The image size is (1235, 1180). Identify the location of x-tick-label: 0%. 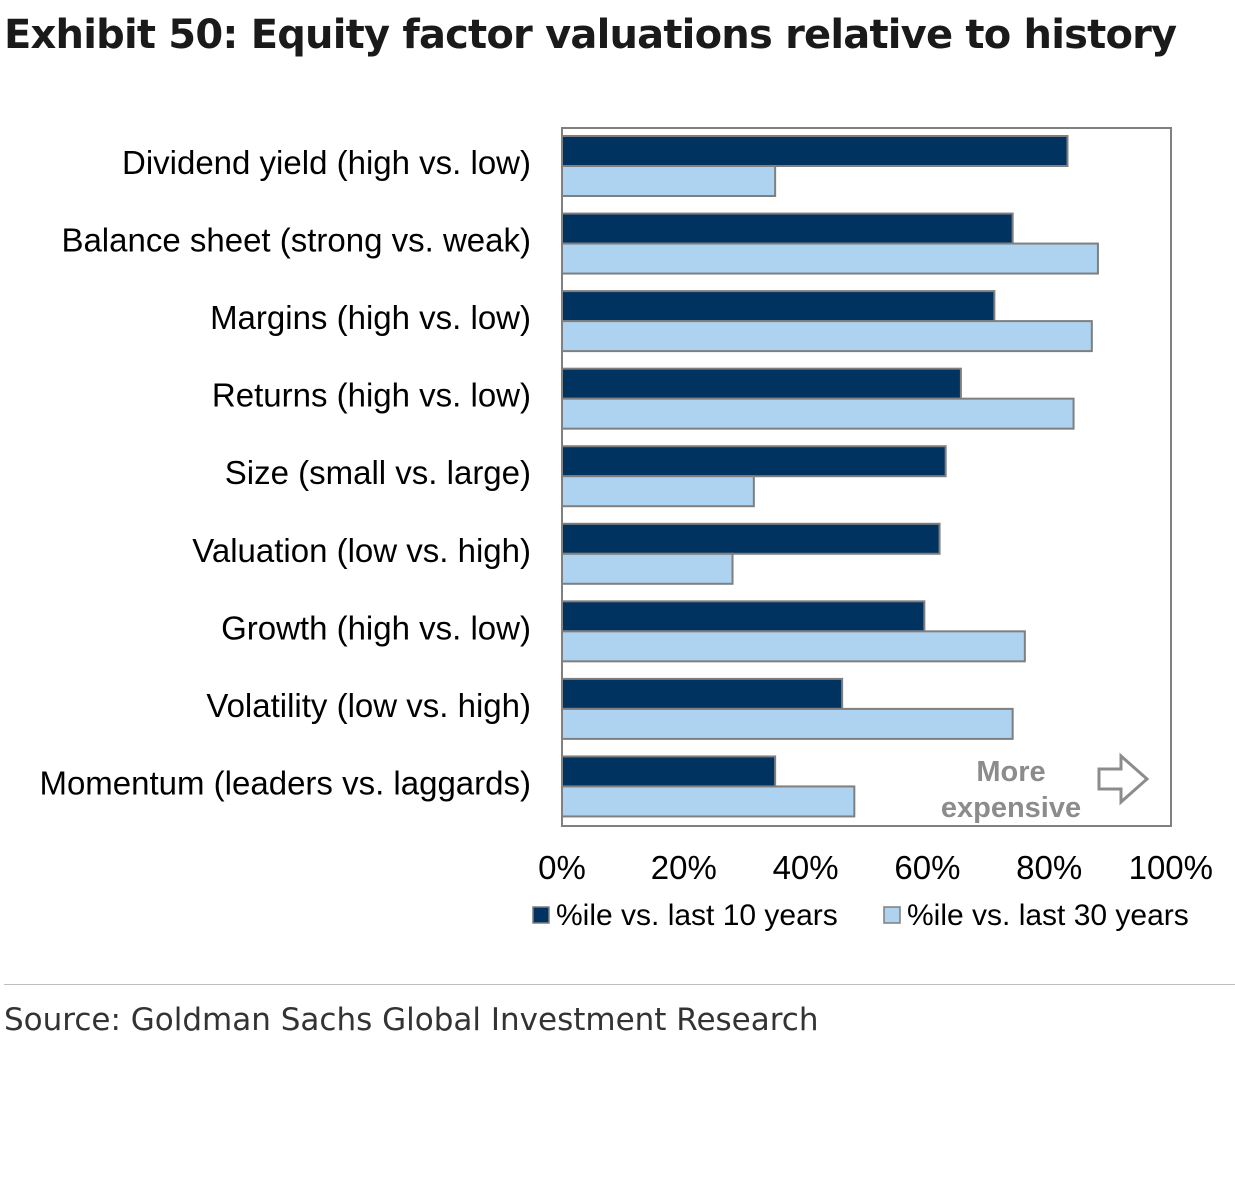
(562, 867).